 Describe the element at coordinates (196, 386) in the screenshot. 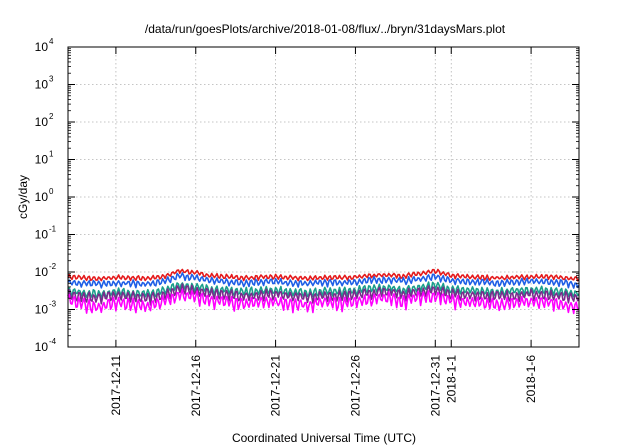

I see `x-tick-label: 2017-12-16` at that location.